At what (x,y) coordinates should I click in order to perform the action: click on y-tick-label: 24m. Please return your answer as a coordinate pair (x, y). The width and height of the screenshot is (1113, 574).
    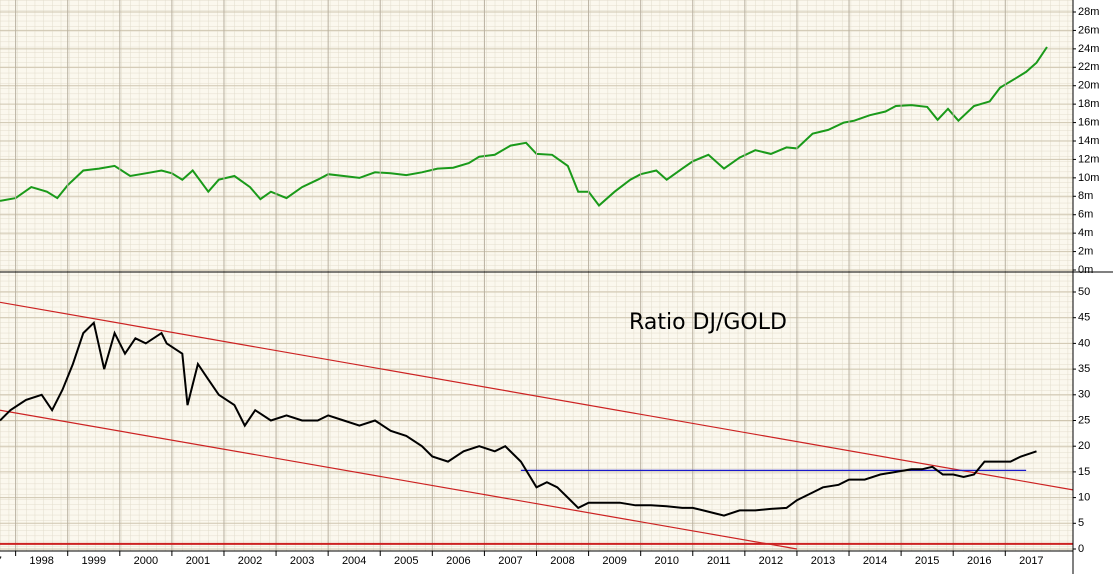
    Looking at the image, I should click on (1088, 49).